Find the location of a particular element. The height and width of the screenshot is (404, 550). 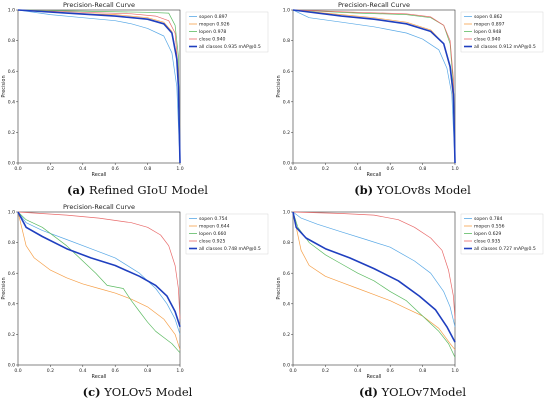

legend-label-1: mopen 0.556 is located at coordinates (489, 227).